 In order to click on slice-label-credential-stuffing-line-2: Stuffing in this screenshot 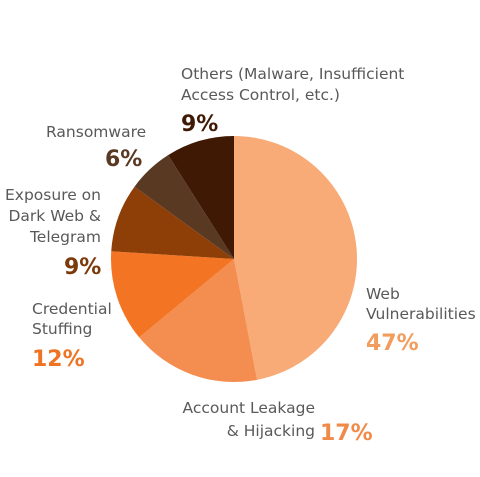, I will do `click(62, 329)`.